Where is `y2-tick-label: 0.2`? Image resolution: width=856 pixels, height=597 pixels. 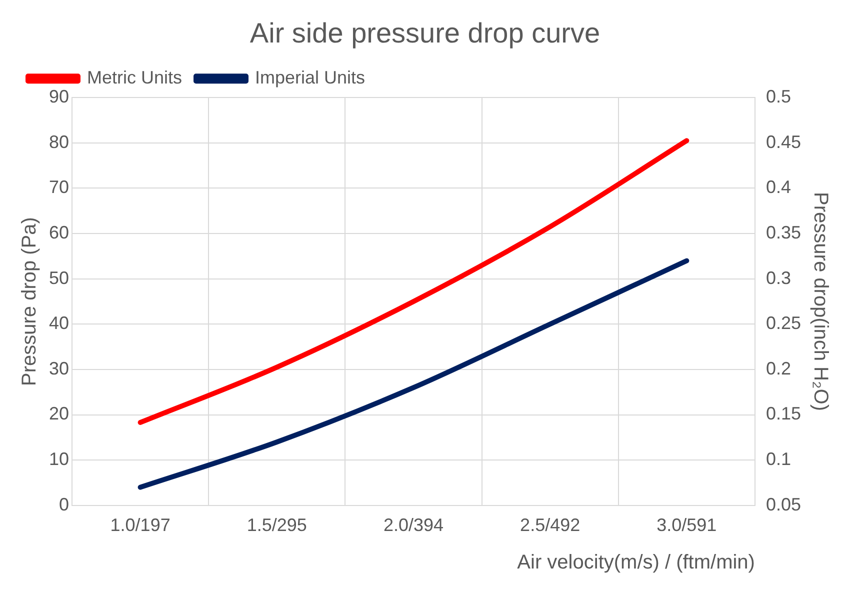
y2-tick-label: 0.2 is located at coordinates (778, 368).